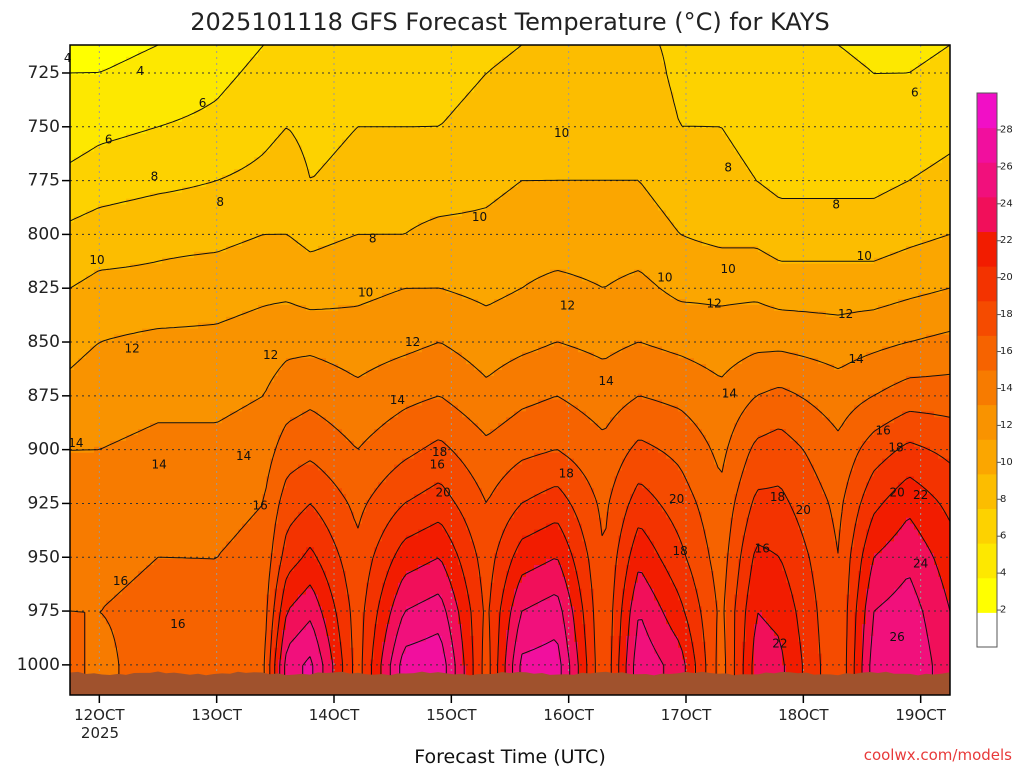 This screenshot has height=768, width=1024. Describe the element at coordinates (845, 314) in the screenshot. I see `contour-label: 12` at that location.